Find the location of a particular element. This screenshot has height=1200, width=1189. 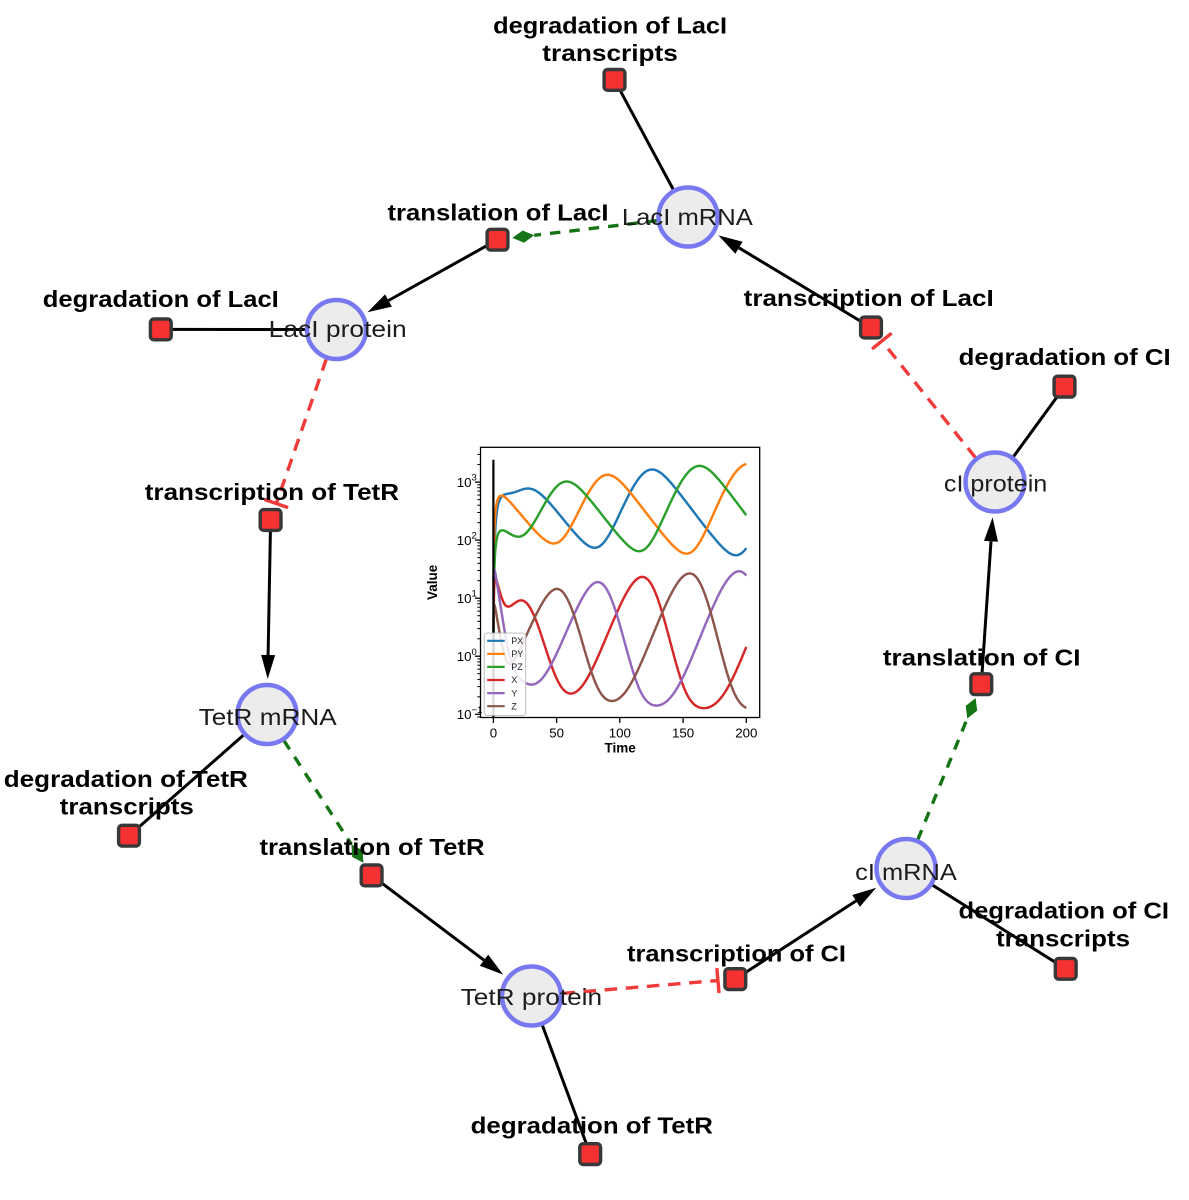

svg-text: cI protein is located at coordinates (995, 484).